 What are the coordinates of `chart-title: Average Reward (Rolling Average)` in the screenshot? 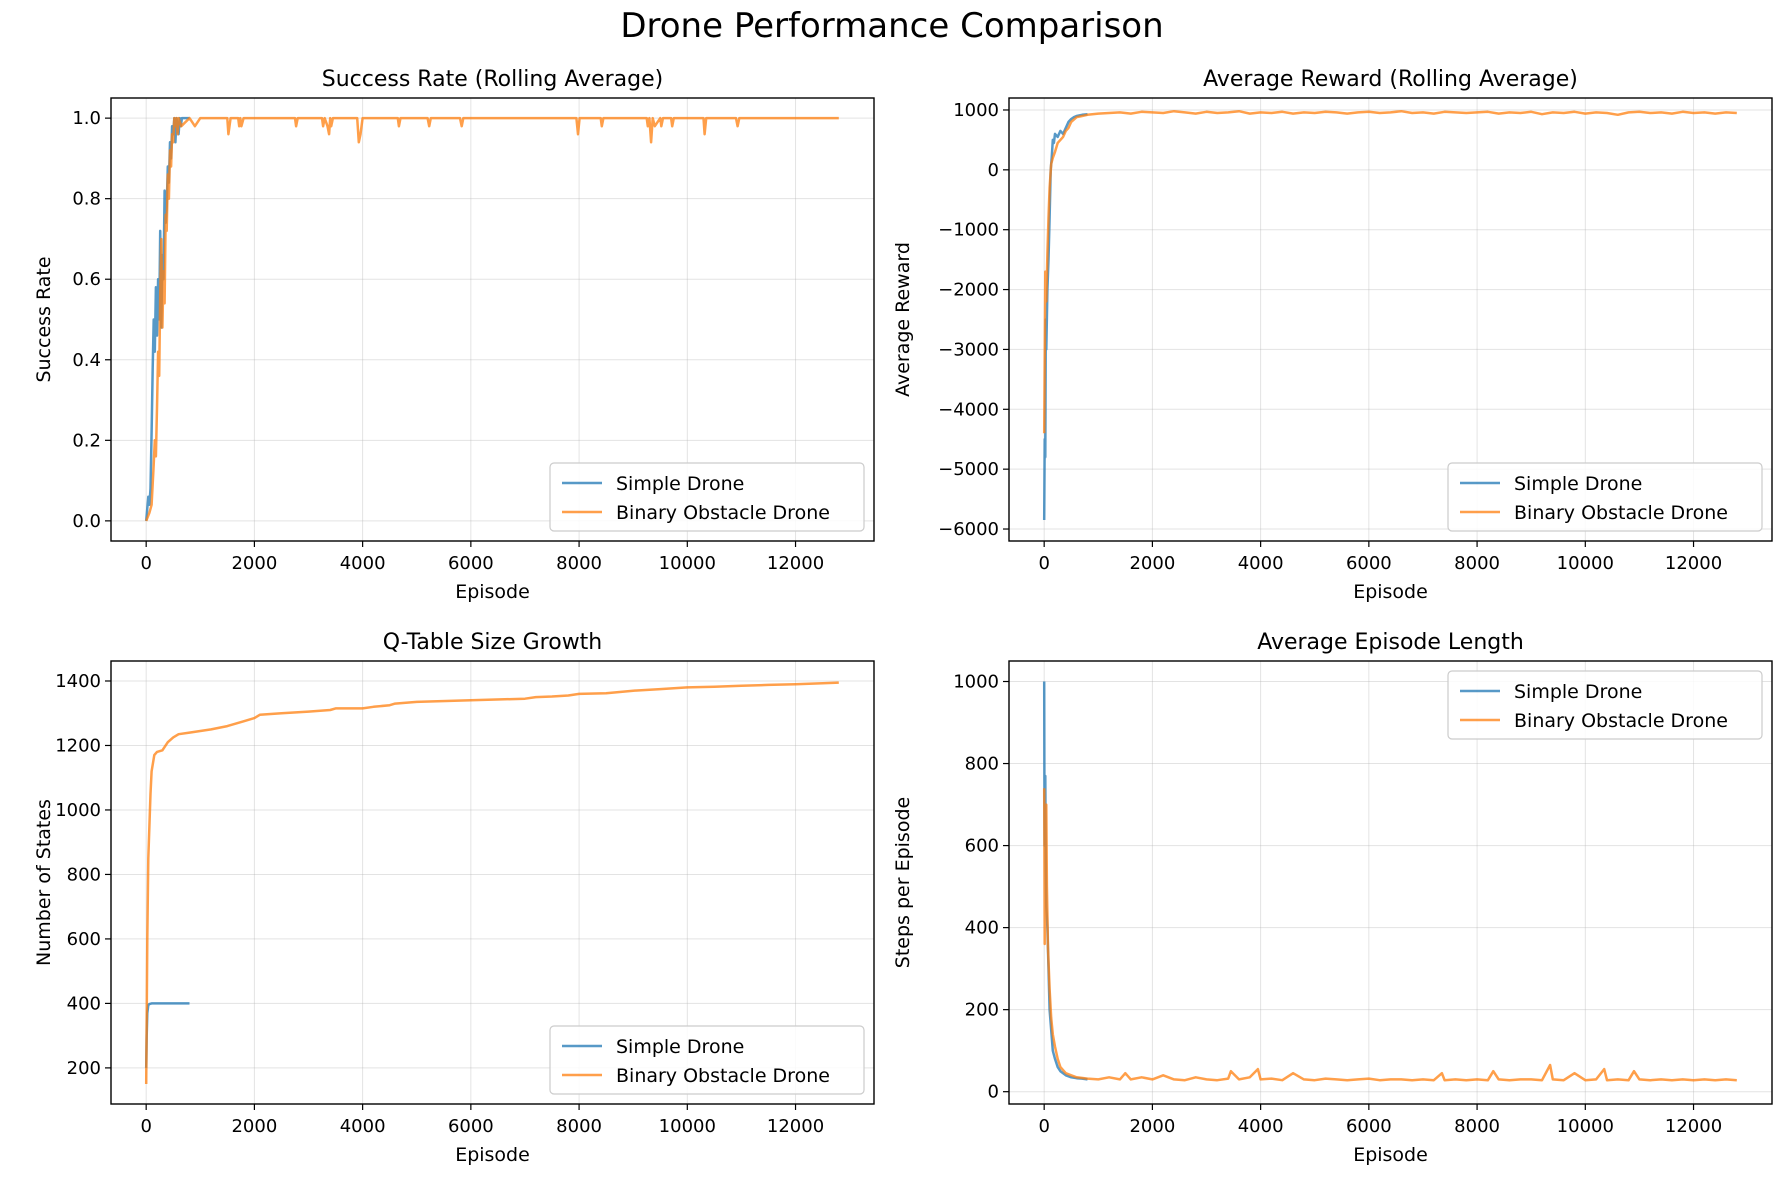 It's located at (1390, 79).